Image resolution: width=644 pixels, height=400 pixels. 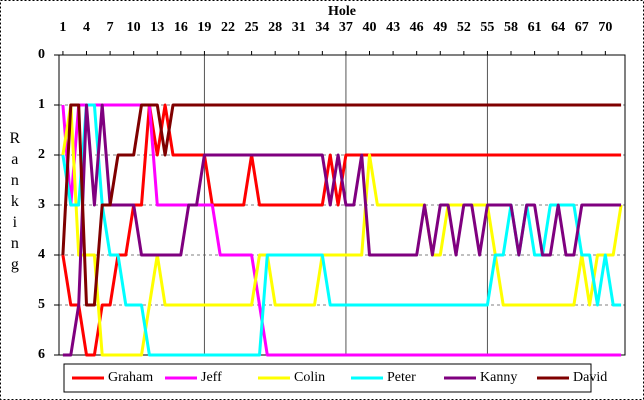 What do you see at coordinates (41, 354) in the screenshot?
I see `y-tick-label: 6` at bounding box center [41, 354].